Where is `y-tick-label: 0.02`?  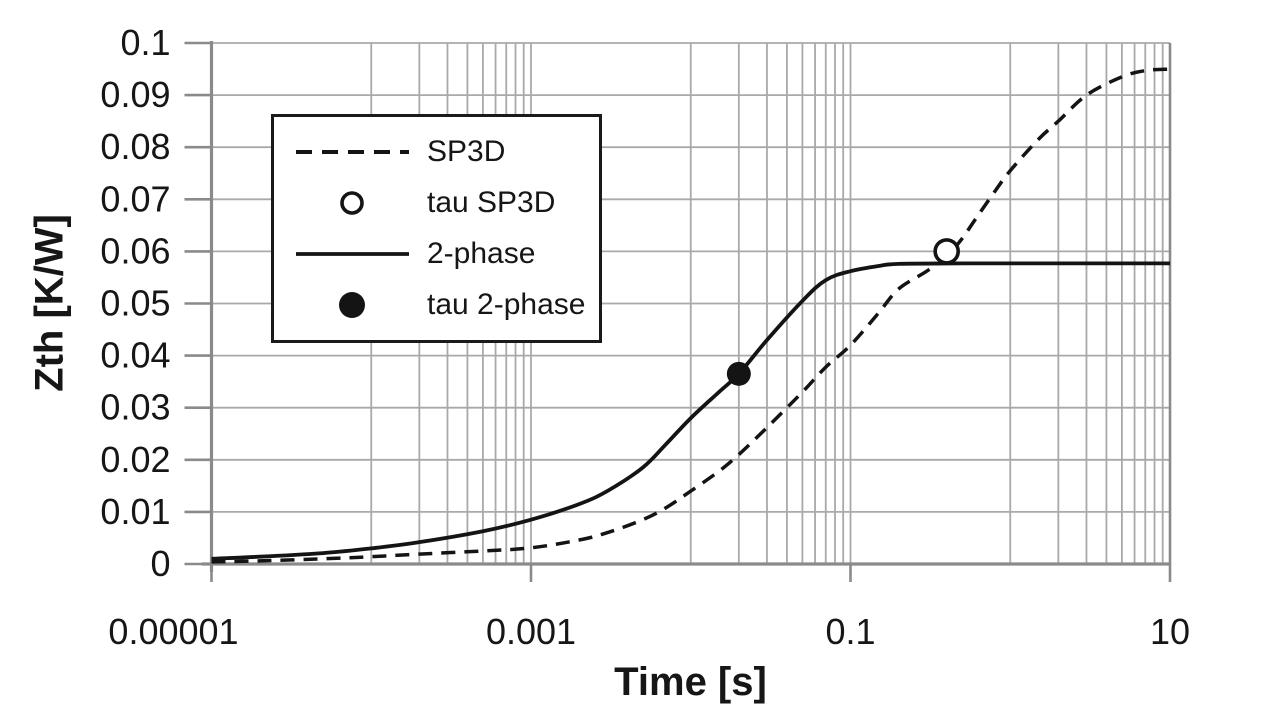 y-tick-label: 0.02 is located at coordinates (135, 459).